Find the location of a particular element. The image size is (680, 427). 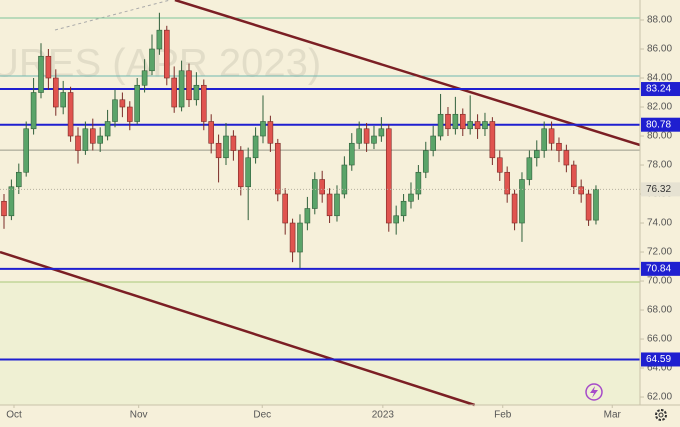

y-tick-label: 86.00 is located at coordinates (659, 49).